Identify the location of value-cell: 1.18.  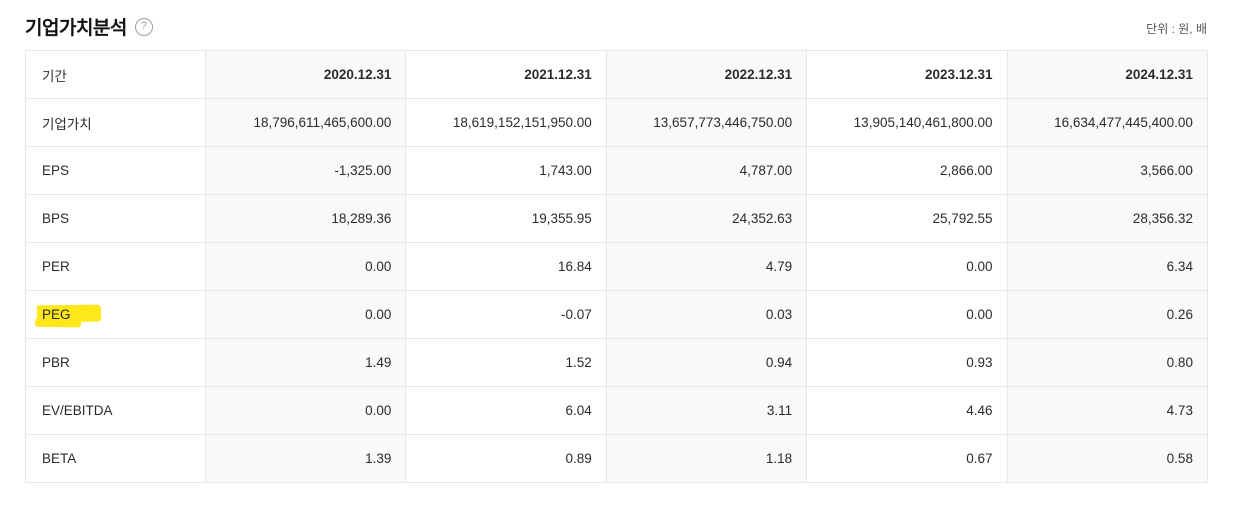
(706, 458).